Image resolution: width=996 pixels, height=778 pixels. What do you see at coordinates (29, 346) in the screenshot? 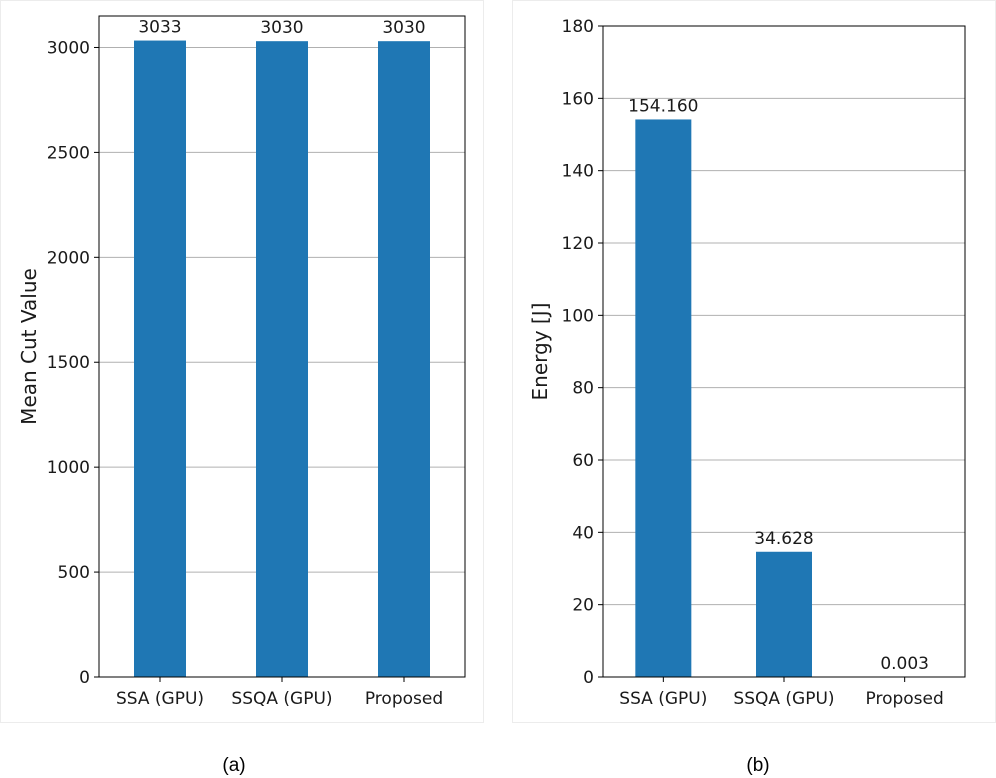
I see `y-axis-label: Mean Cut Value` at bounding box center [29, 346].